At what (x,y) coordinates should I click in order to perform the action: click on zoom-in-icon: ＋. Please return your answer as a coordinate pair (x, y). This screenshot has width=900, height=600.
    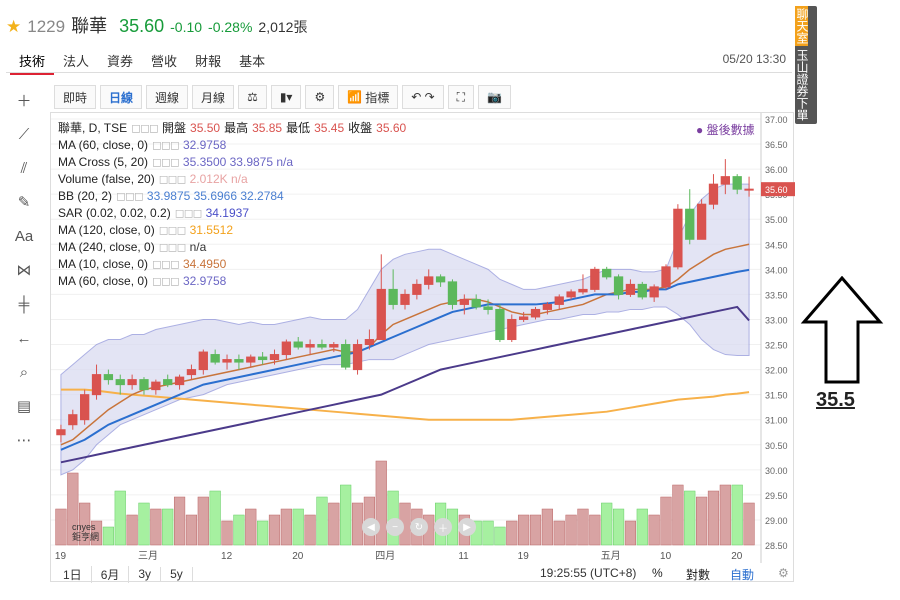
    Looking at the image, I should click on (443, 527).